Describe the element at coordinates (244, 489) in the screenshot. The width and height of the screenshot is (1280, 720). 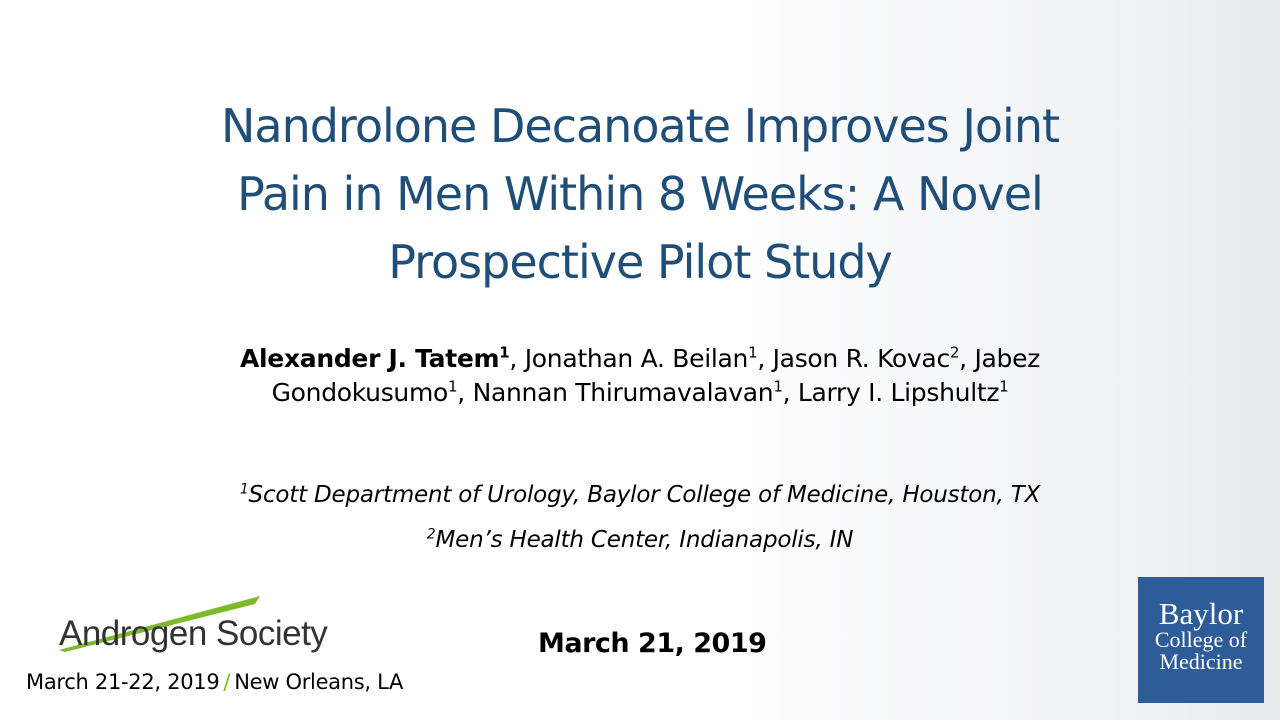
I see `affiliation-marker: 1` at that location.